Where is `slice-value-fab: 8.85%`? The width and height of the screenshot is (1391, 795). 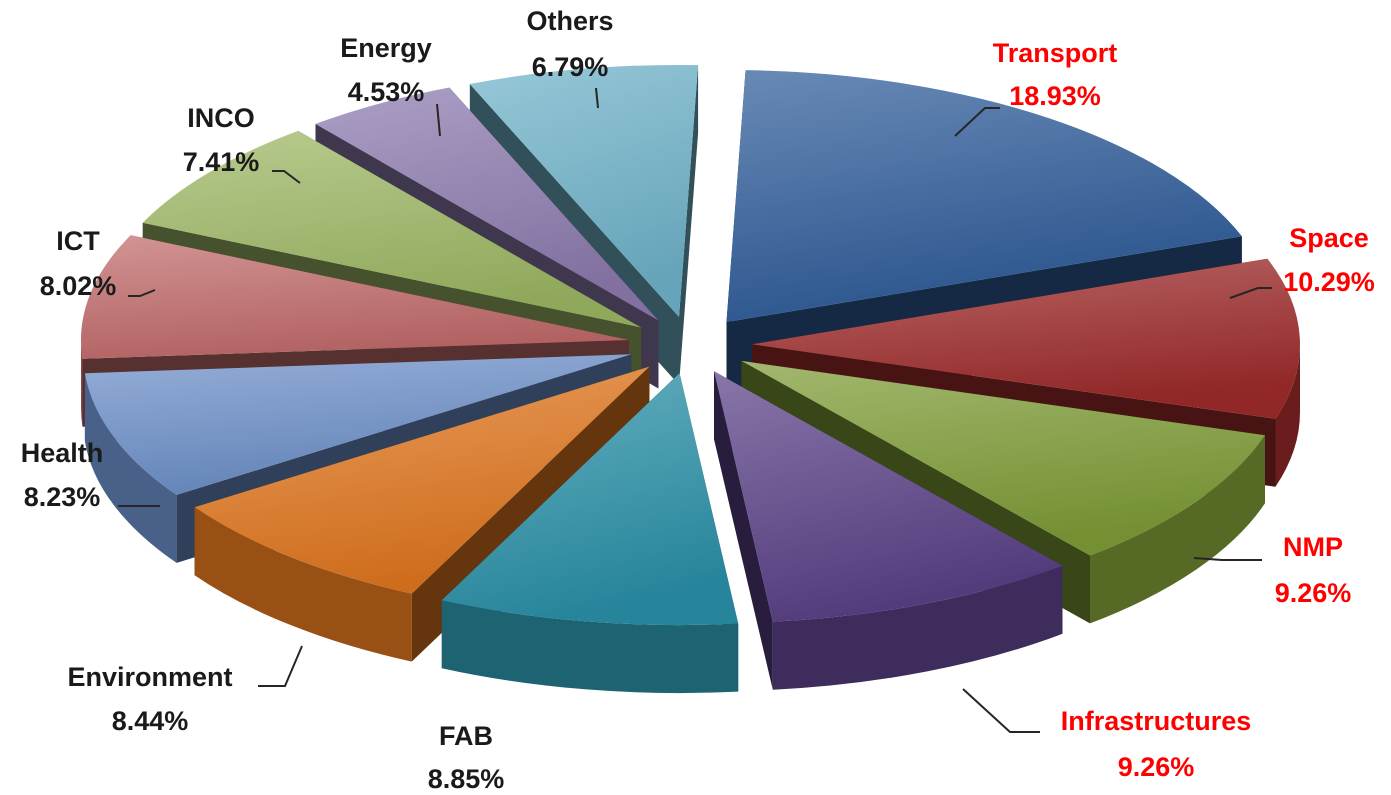 slice-value-fab: 8.85% is located at coordinates (466, 779).